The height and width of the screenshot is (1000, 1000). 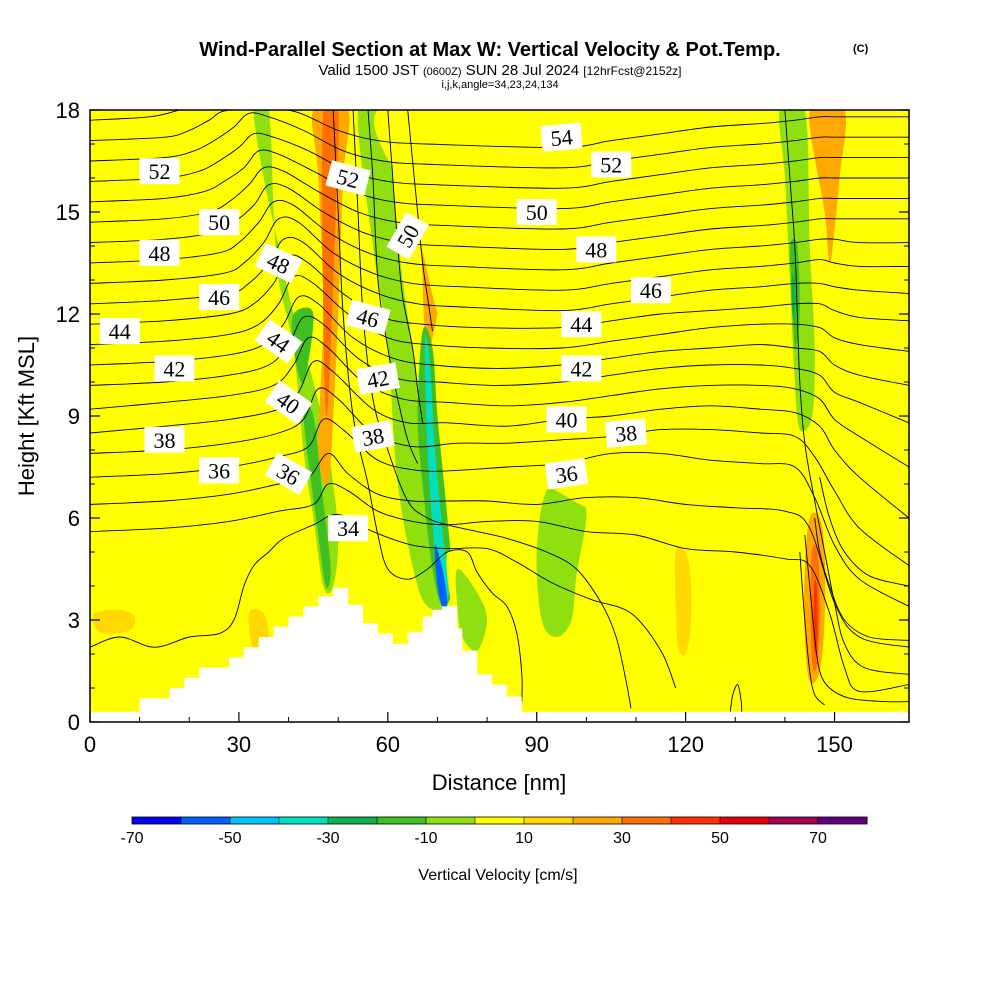 I want to click on x-tick-label-0: 0, so click(x=90, y=744).